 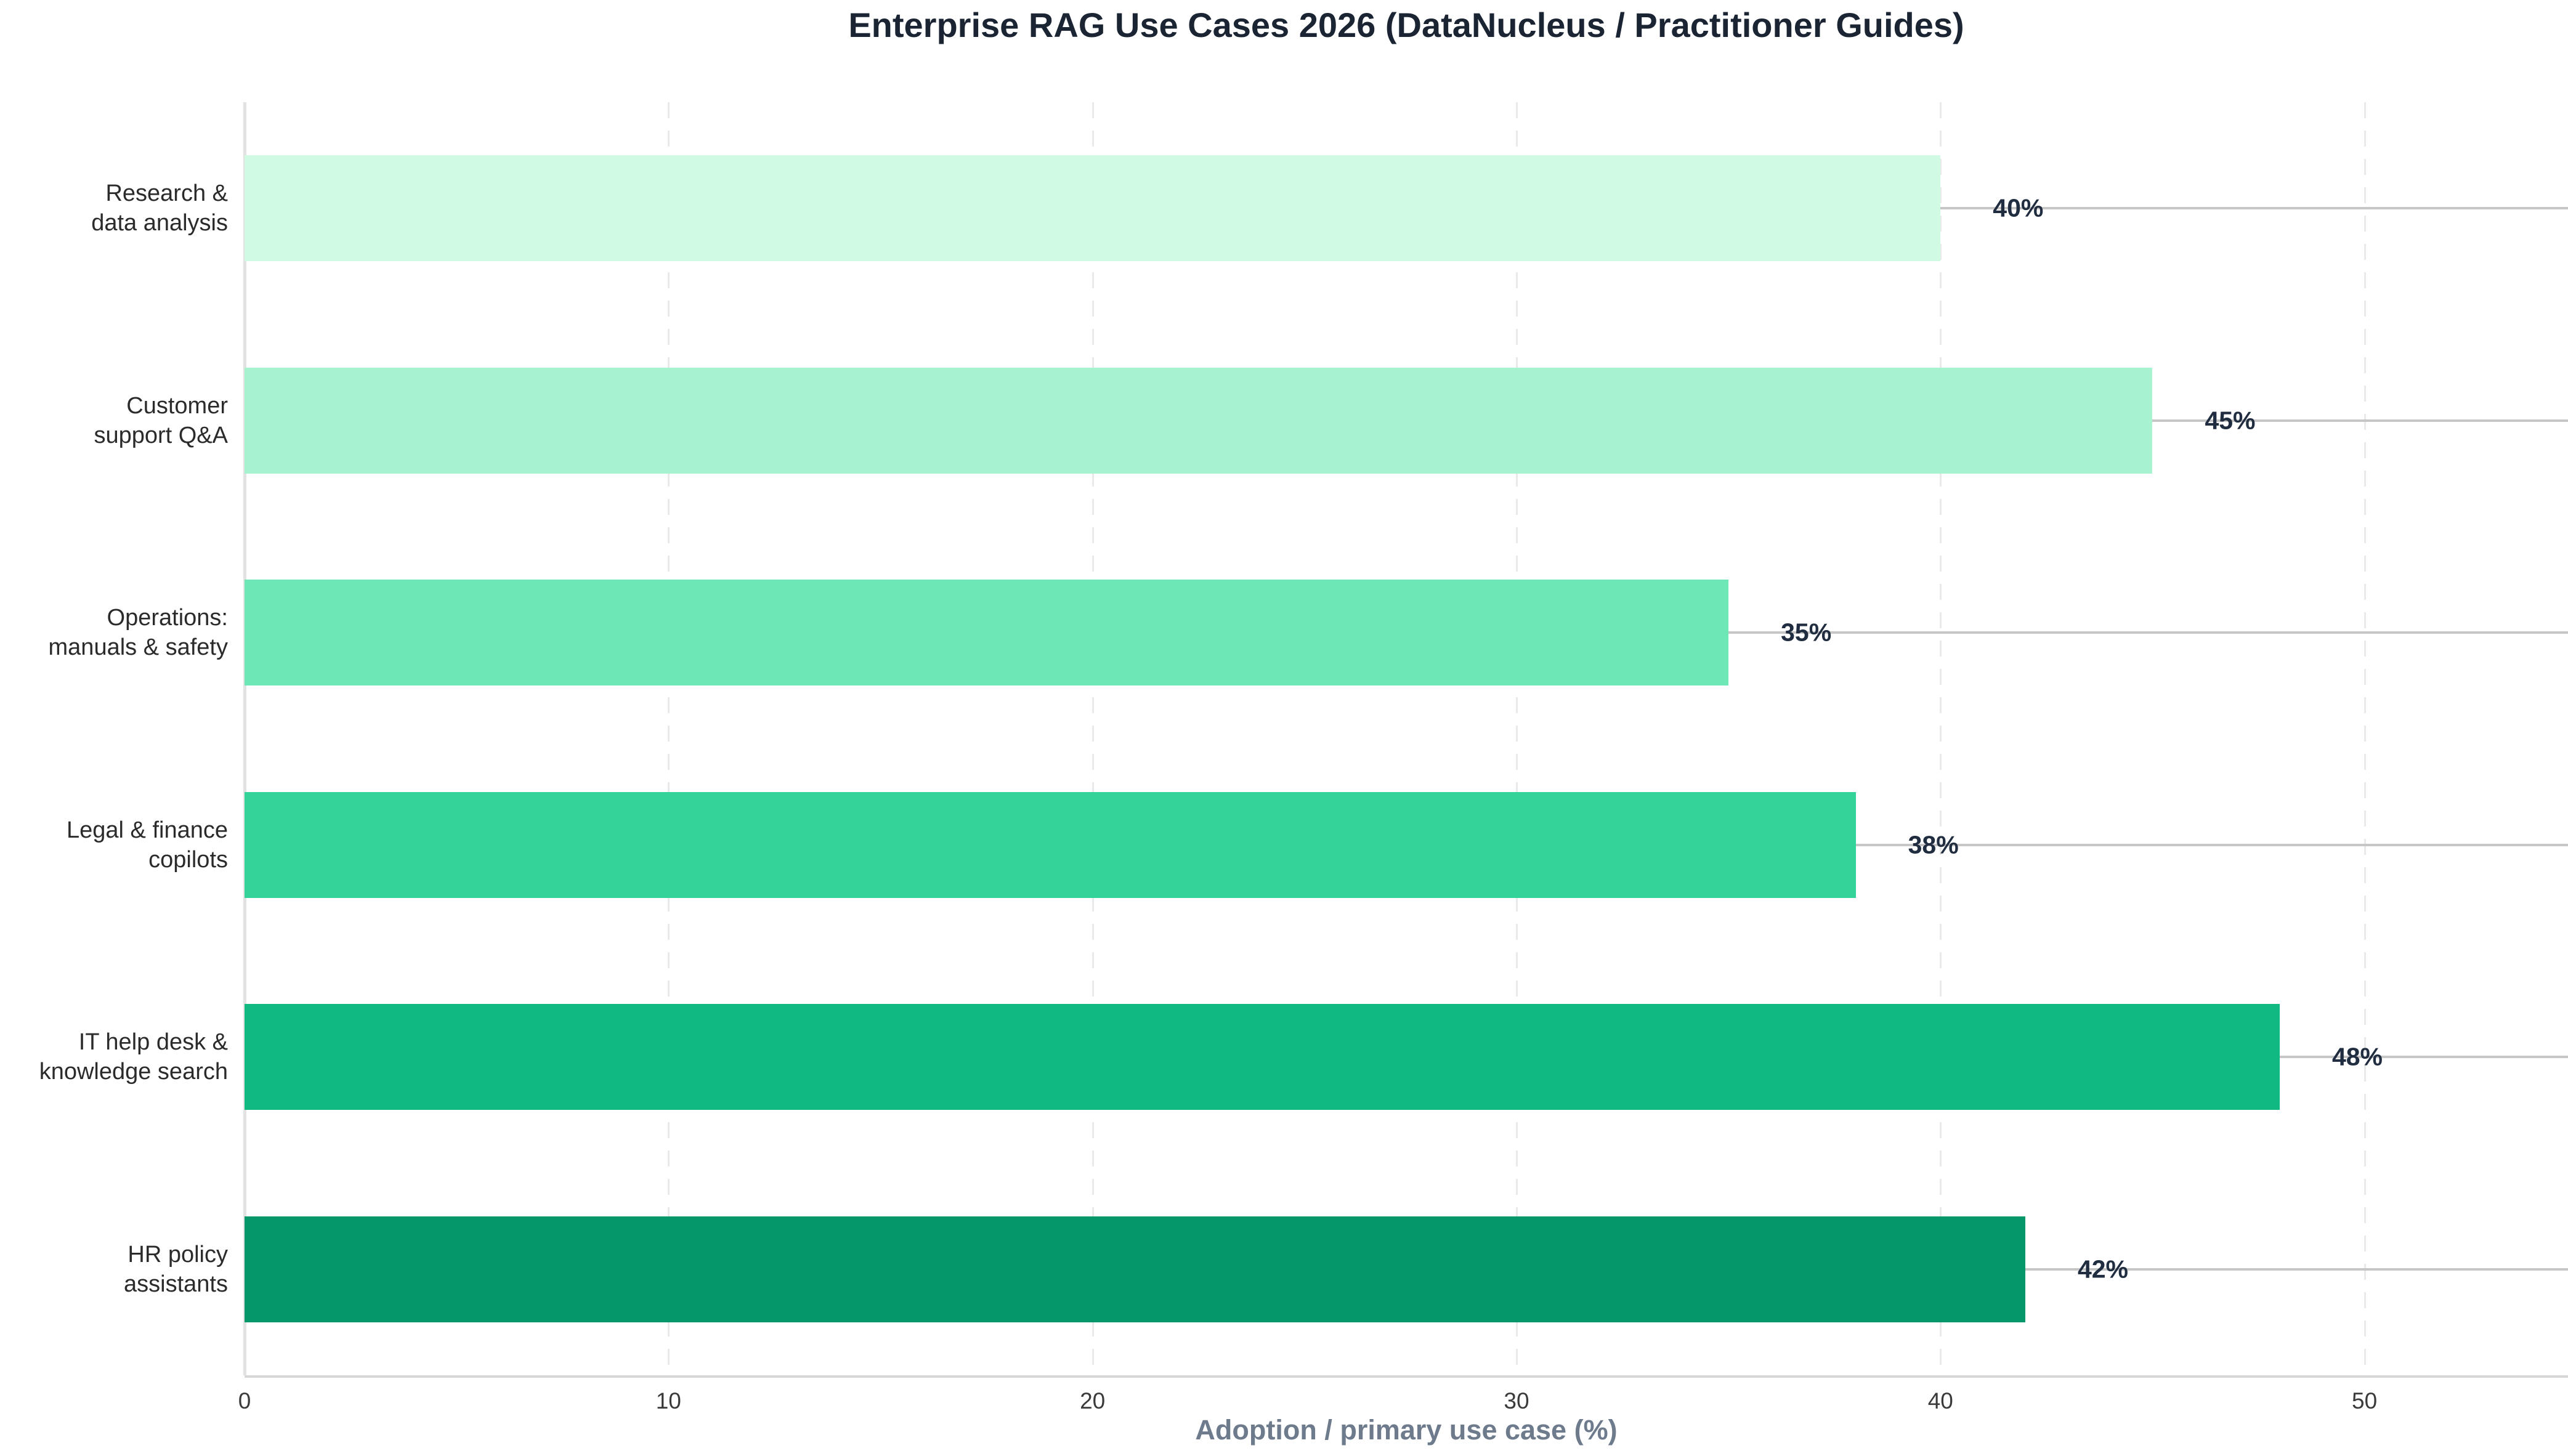 What do you see at coordinates (1407, 1430) in the screenshot?
I see `x-axis-title: Adoption / primary use case (%)` at bounding box center [1407, 1430].